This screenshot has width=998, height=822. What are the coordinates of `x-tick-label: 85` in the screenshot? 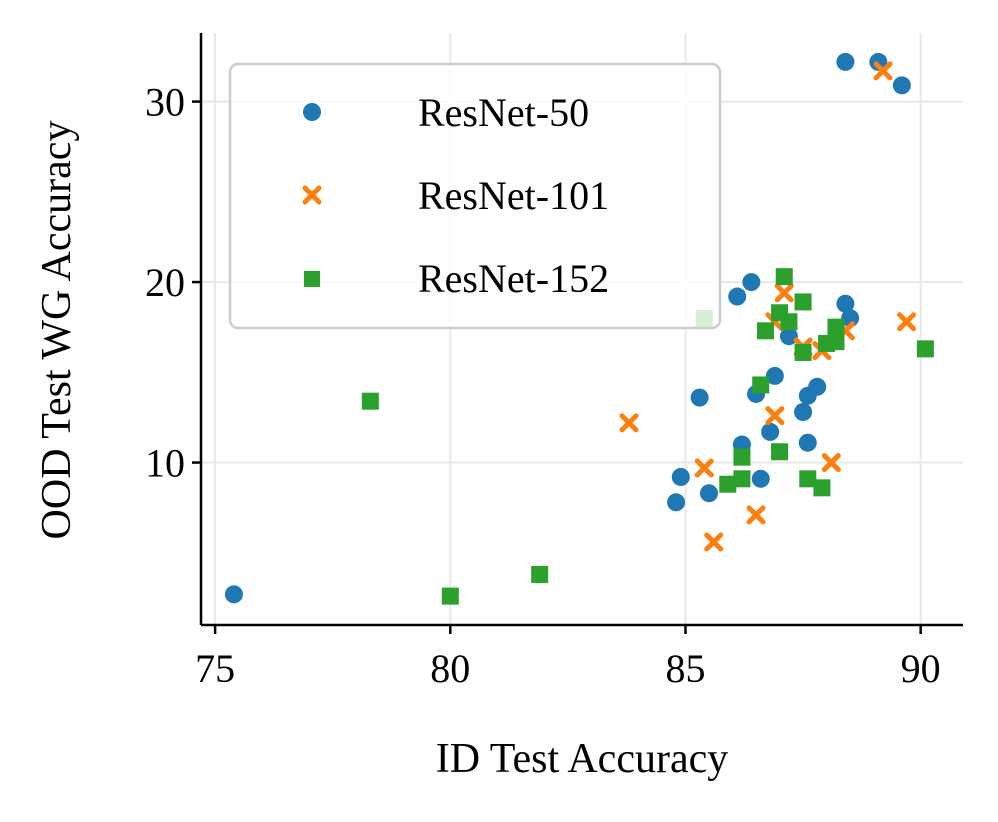 It's located at (685, 668).